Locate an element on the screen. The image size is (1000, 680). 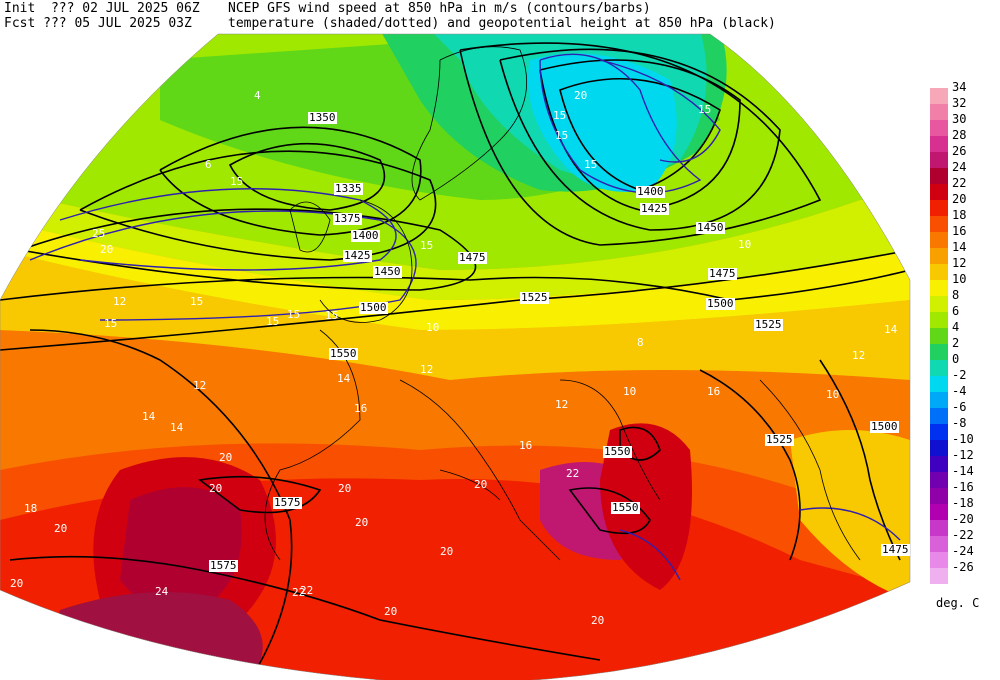
legend-entry: -4 is located at coordinates (965, 396).